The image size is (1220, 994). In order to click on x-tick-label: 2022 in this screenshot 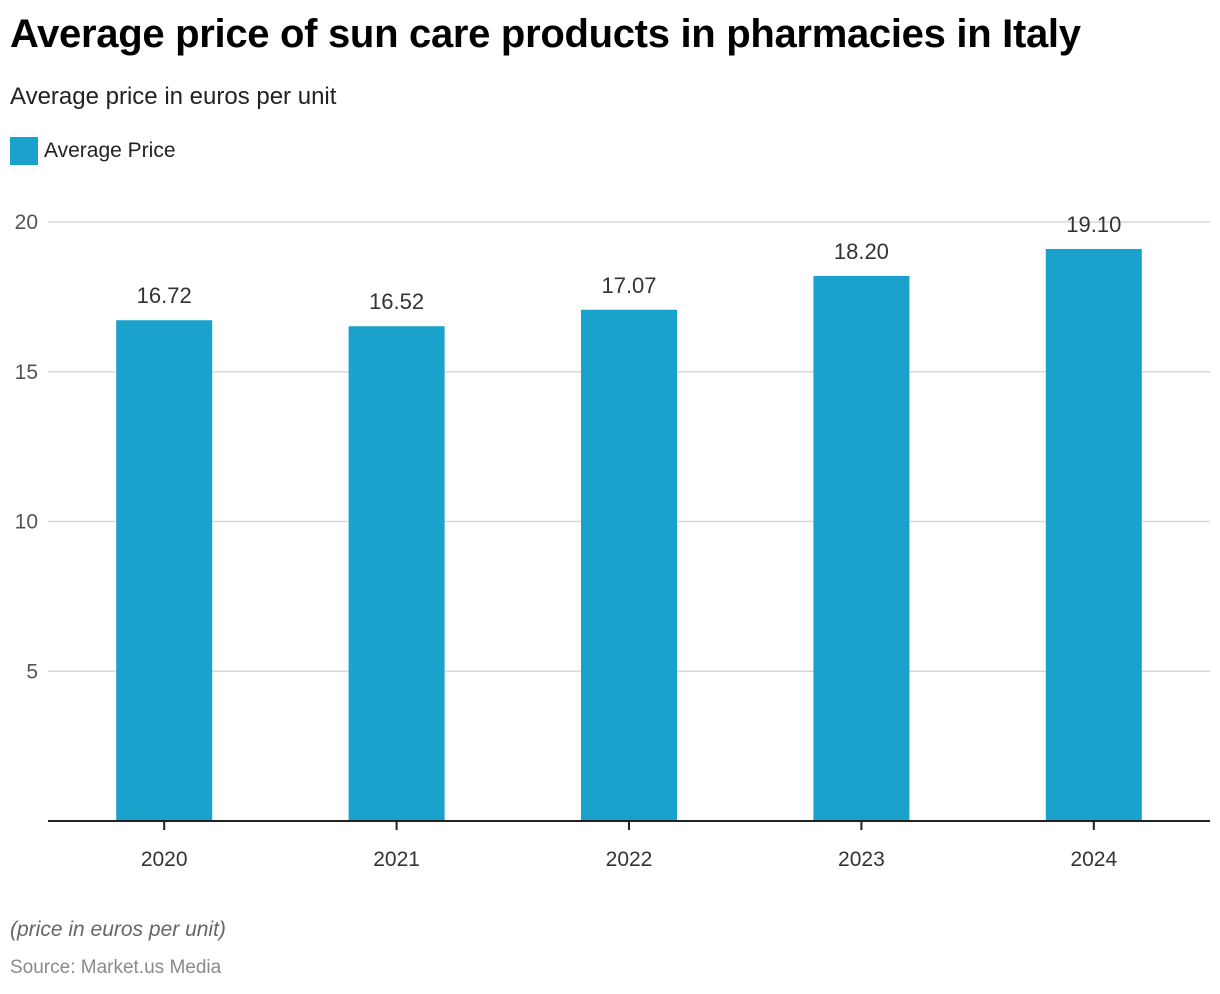, I will do `click(629, 859)`.